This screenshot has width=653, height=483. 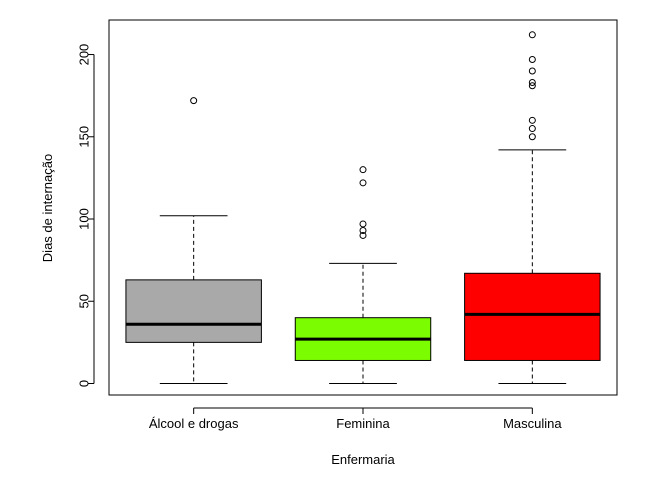 What do you see at coordinates (363, 423) in the screenshot?
I see `x-tick-label: Feminina` at bounding box center [363, 423].